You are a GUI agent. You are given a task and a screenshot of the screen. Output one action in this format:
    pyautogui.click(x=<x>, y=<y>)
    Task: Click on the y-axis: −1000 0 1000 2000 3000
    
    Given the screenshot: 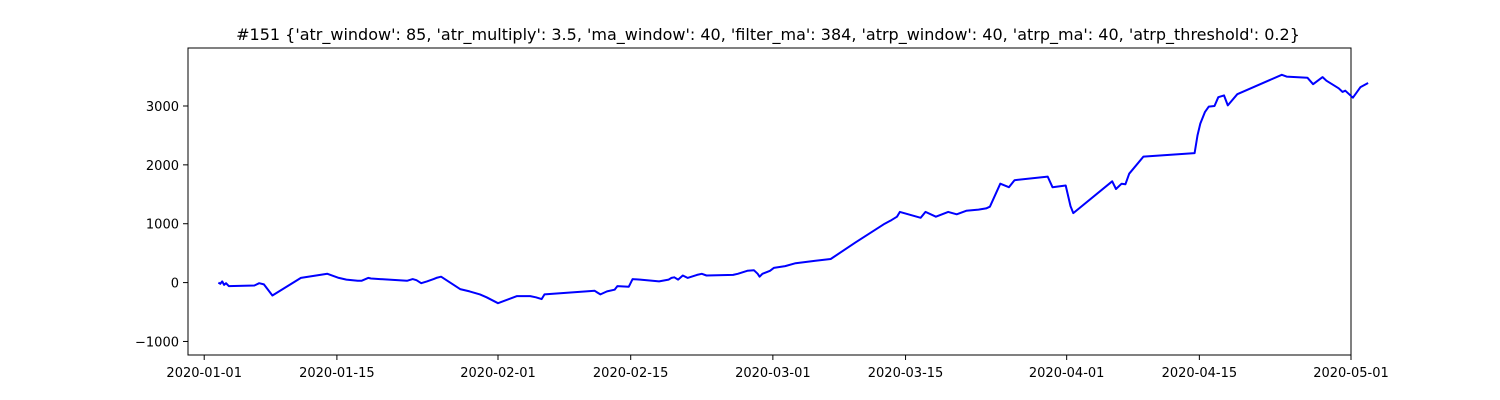 What is the action you would take?
    pyautogui.click(x=161, y=225)
    